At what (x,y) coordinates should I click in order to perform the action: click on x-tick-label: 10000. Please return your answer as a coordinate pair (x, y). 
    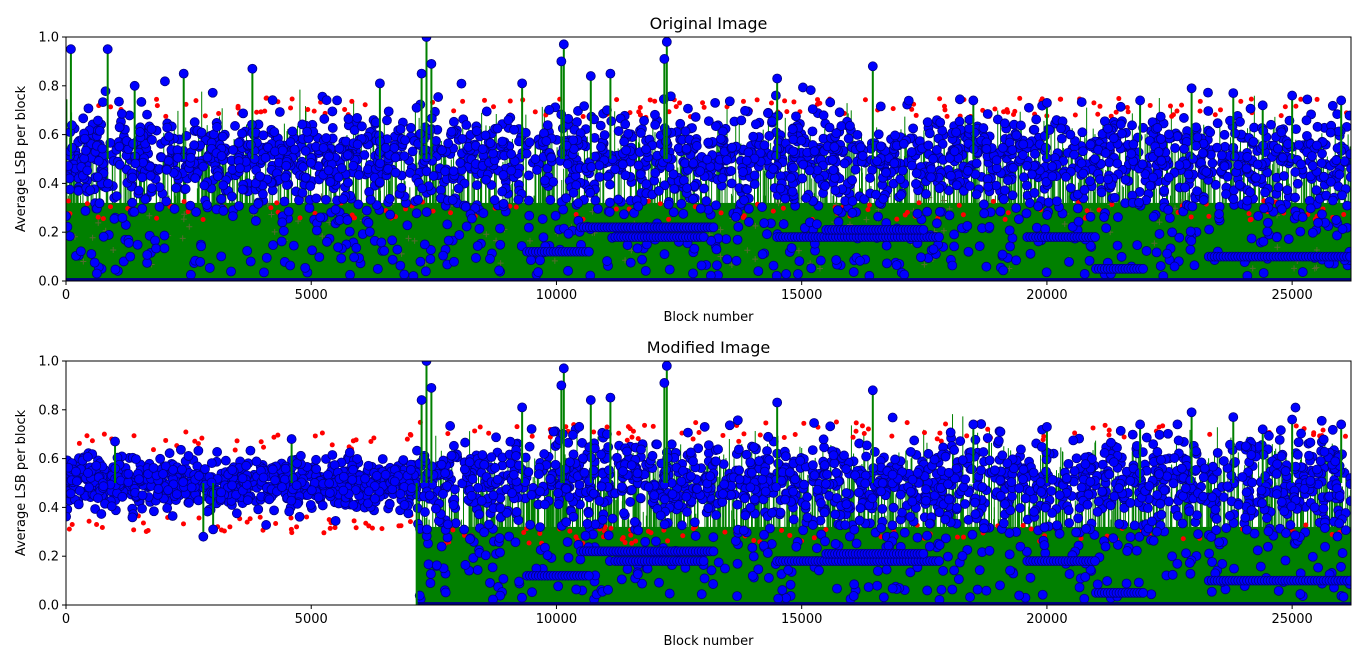
    Looking at the image, I should click on (556, 295).